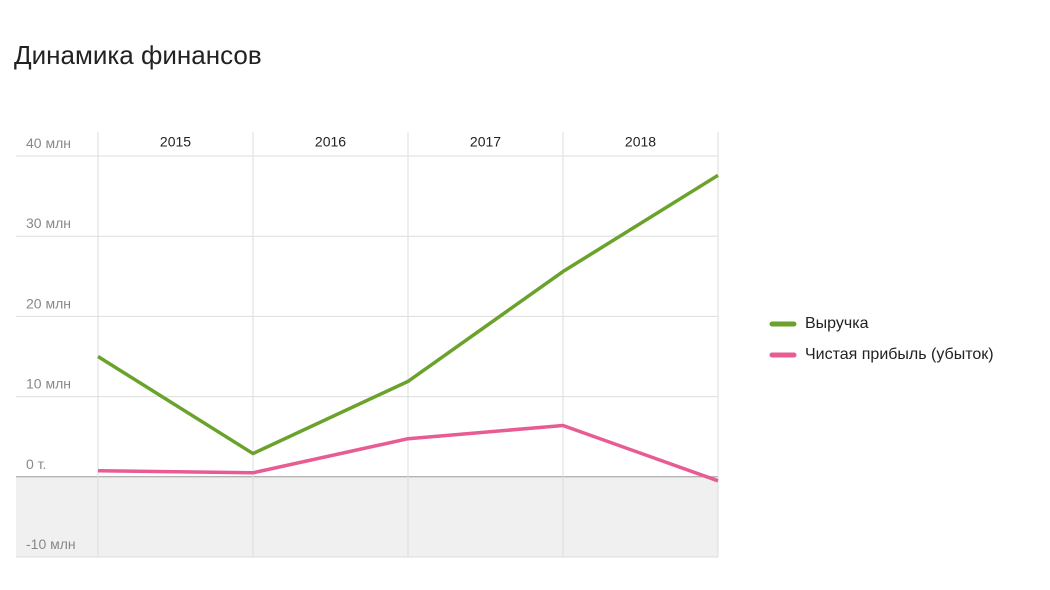 The image size is (1050, 590). Describe the element at coordinates (330, 142) in the screenshot. I see `x-tick-label: 2016` at that location.